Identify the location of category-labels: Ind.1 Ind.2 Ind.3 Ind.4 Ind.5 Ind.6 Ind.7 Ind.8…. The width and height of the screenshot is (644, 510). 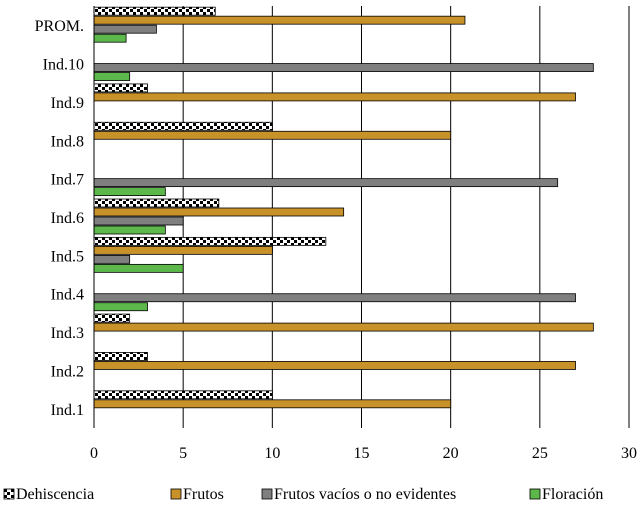
(59, 218).